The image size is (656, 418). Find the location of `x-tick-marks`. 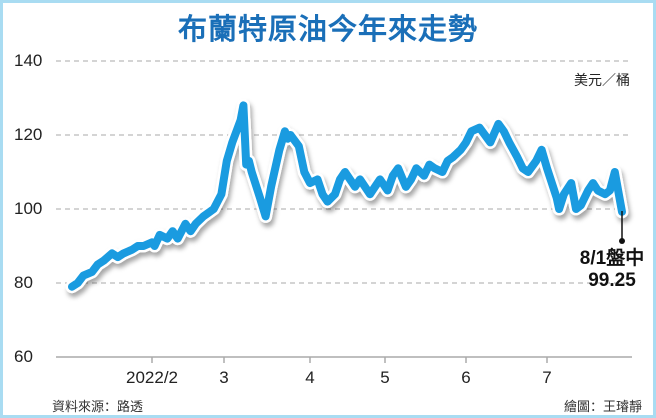

x-tick-marks is located at coordinates (349, 360).